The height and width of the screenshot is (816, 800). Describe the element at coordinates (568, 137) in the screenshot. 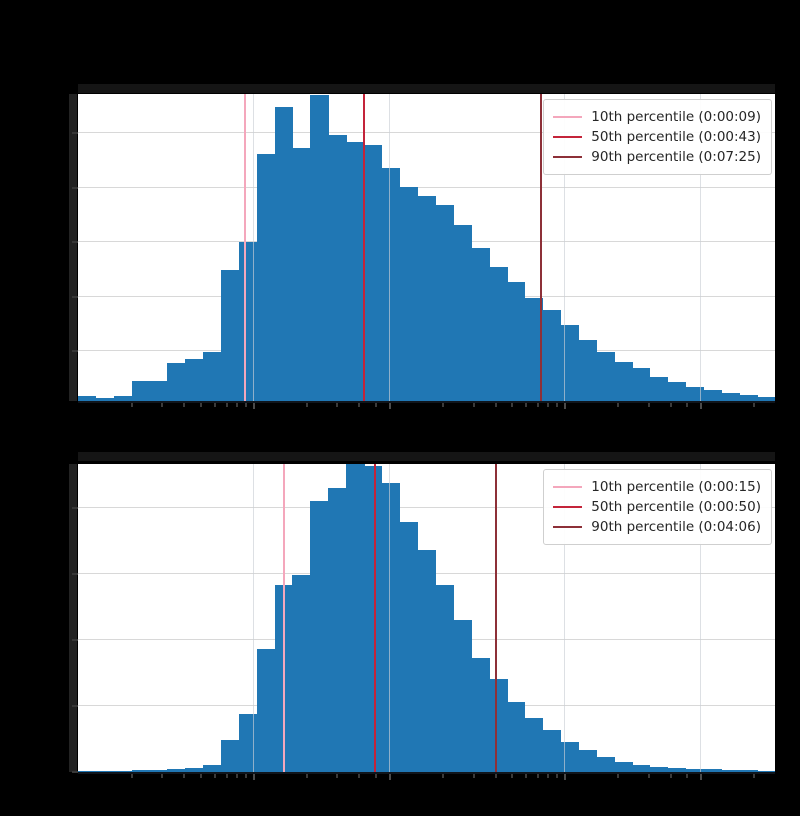

I see `p50-line-swatch` at that location.